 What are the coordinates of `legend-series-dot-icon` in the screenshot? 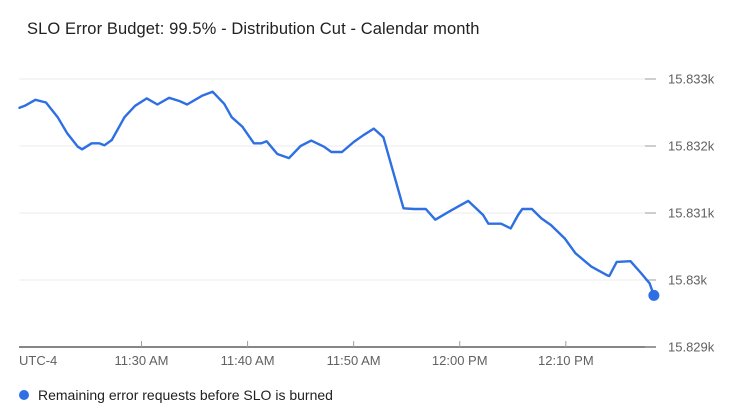 It's located at (24, 395).